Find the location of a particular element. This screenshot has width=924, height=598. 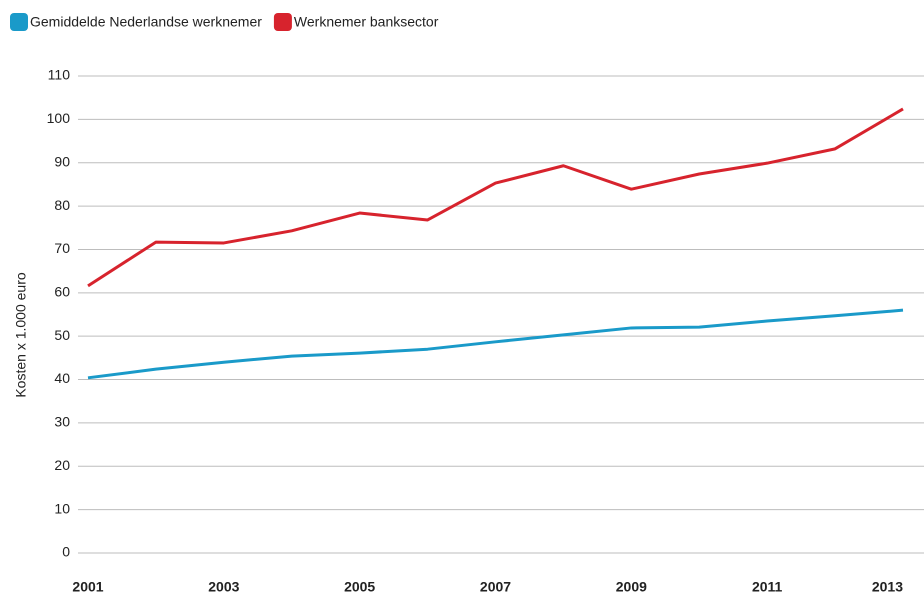

x-tick-label: 2005 is located at coordinates (359, 587).